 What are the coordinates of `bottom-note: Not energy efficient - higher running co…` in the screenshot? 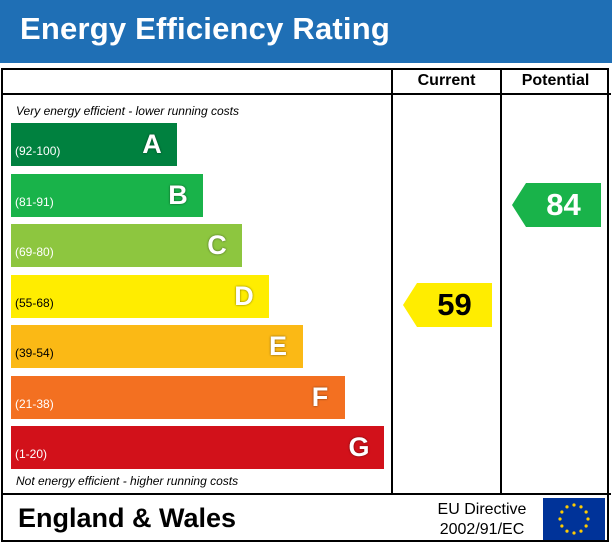 It's located at (127, 481).